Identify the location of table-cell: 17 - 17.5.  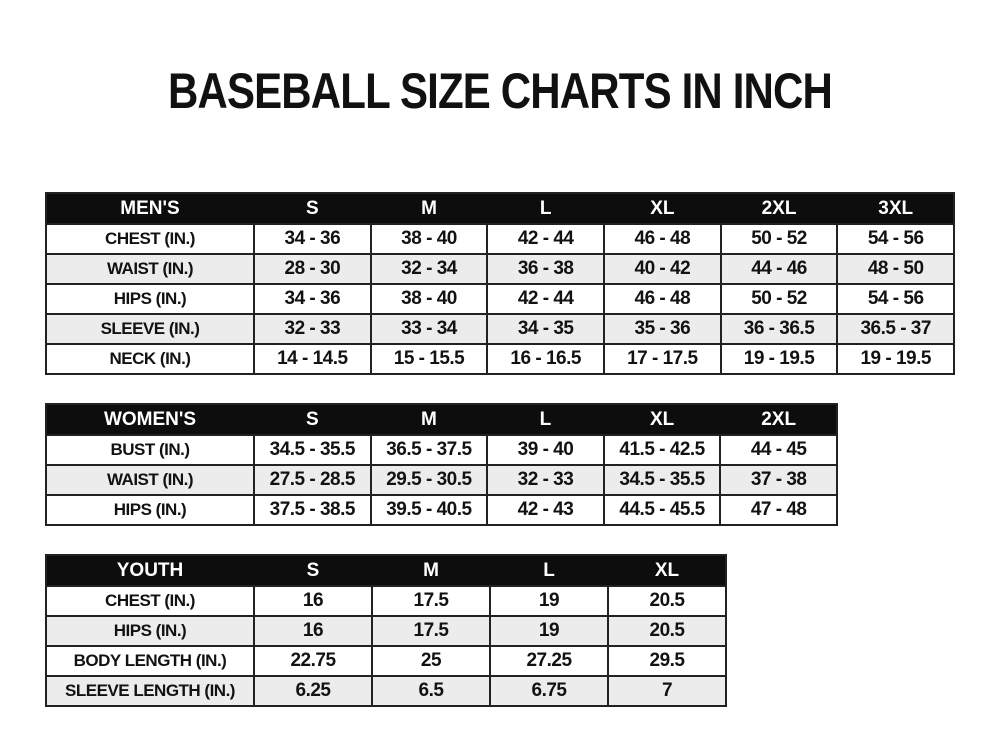
(661, 359).